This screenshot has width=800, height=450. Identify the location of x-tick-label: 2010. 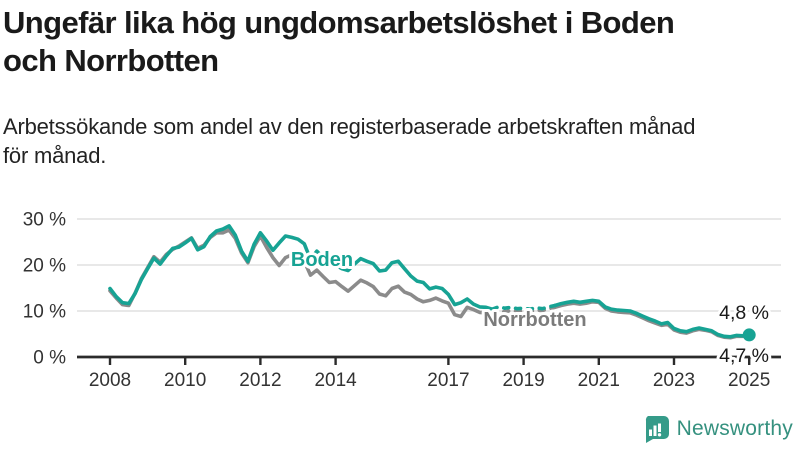
(185, 380).